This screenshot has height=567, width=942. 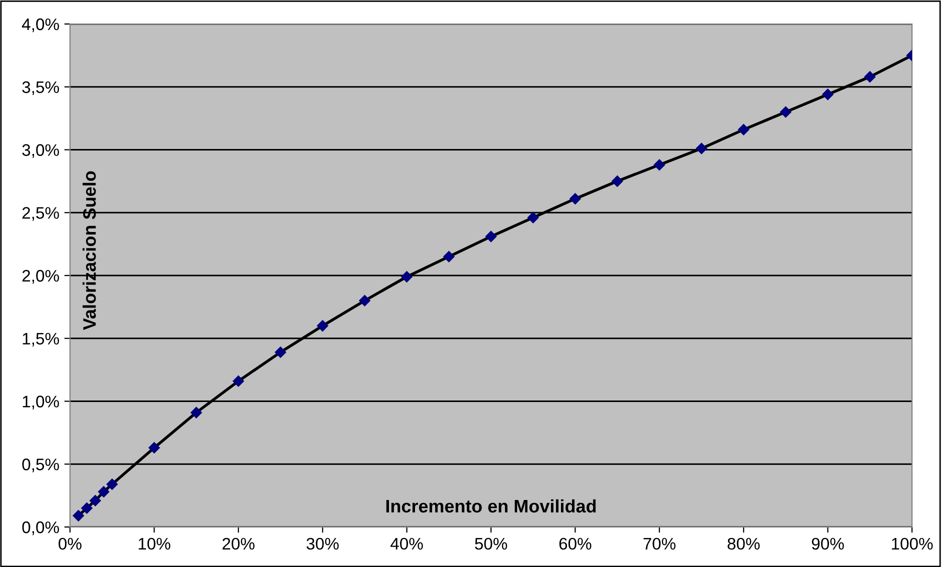 I want to click on x-tick-label: 30%, so click(x=322, y=544).